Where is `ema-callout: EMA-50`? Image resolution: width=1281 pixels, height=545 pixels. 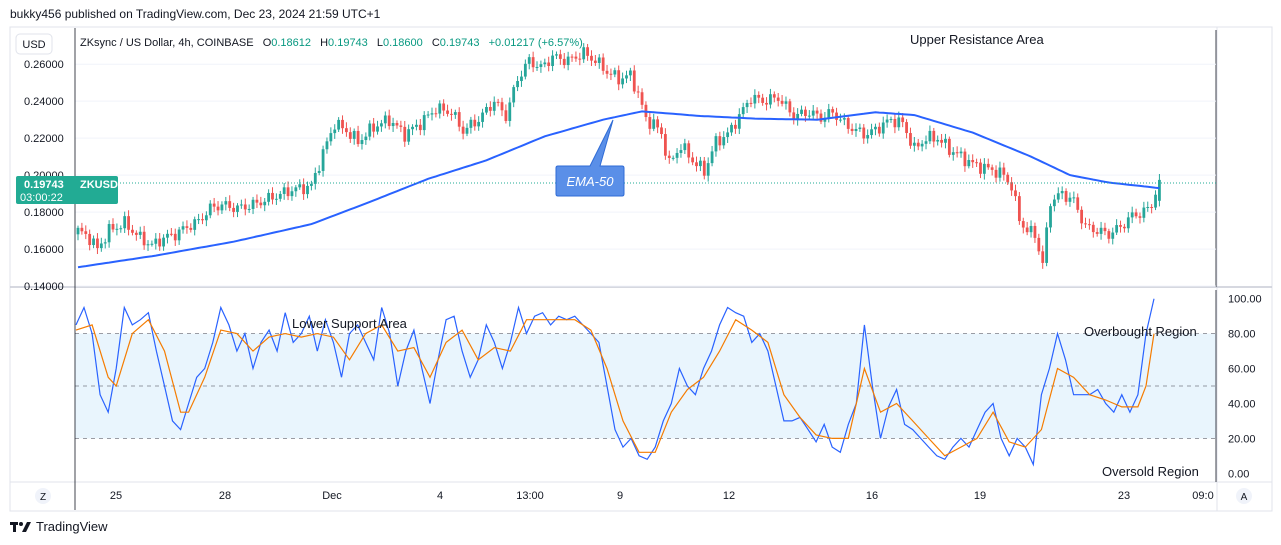
ema-callout: EMA-50 is located at coordinates (590, 158).